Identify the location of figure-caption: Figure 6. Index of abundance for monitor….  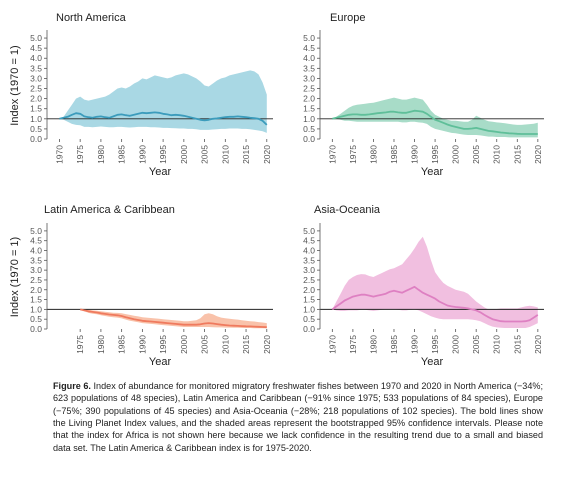
(298, 417).